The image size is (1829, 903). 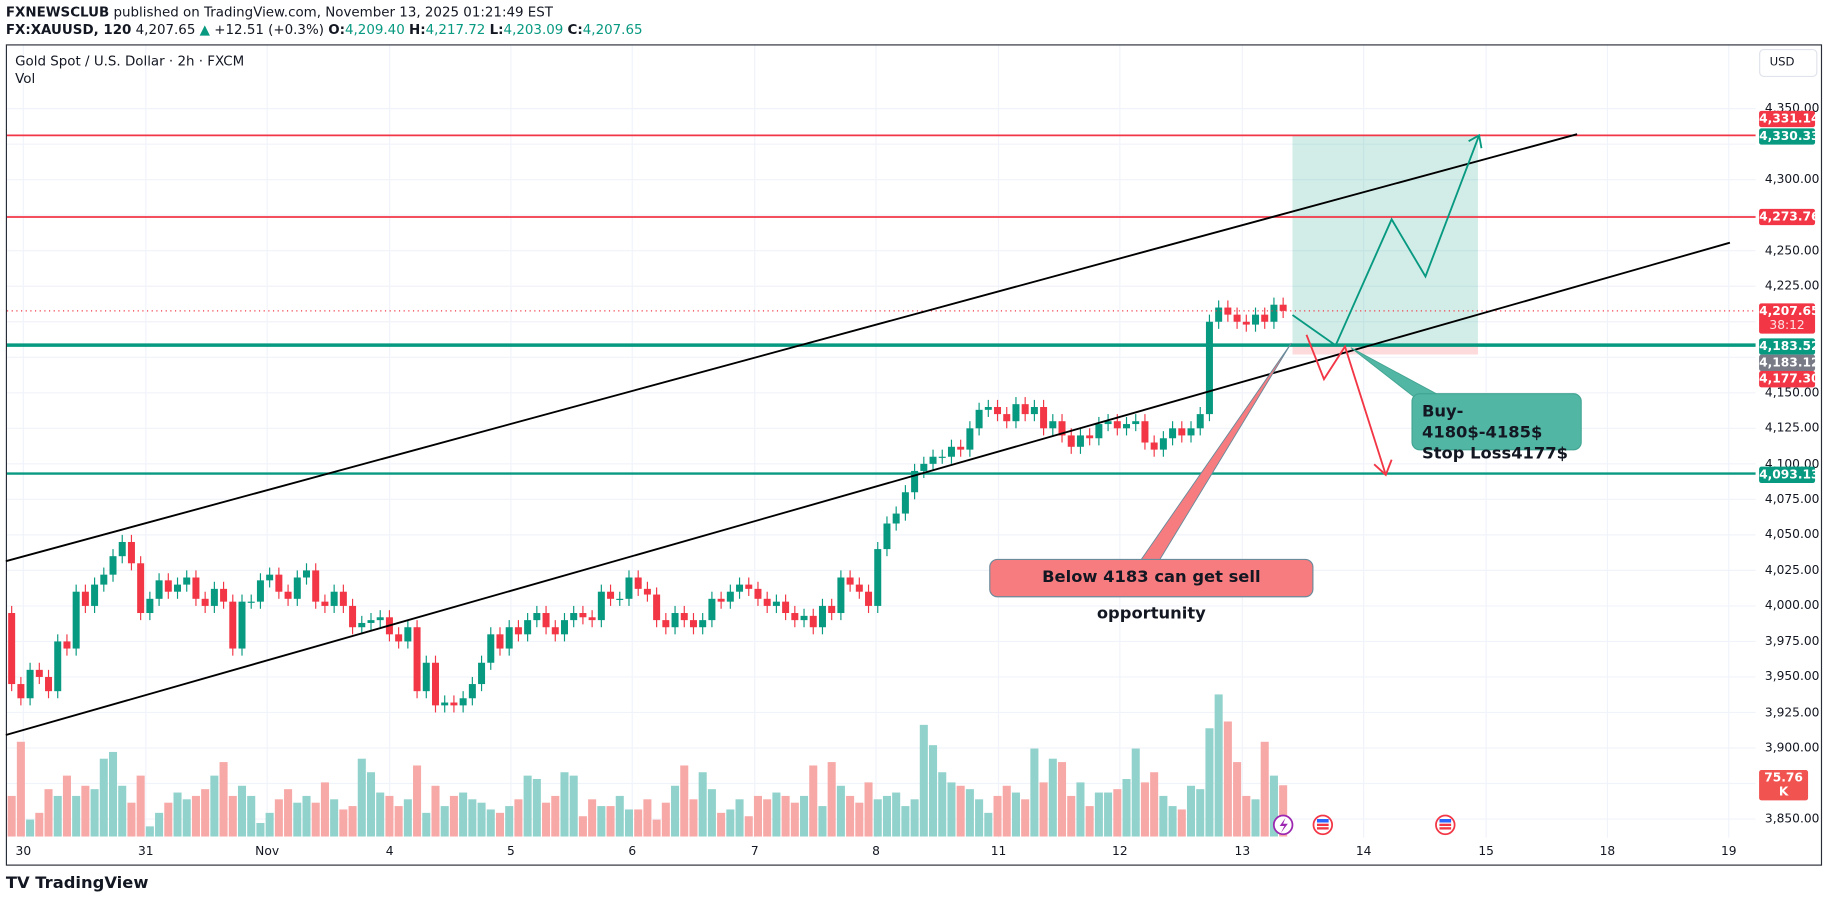 I want to click on tradingview-logo: 𝗧𝗩 TradingView, so click(x=77, y=883).